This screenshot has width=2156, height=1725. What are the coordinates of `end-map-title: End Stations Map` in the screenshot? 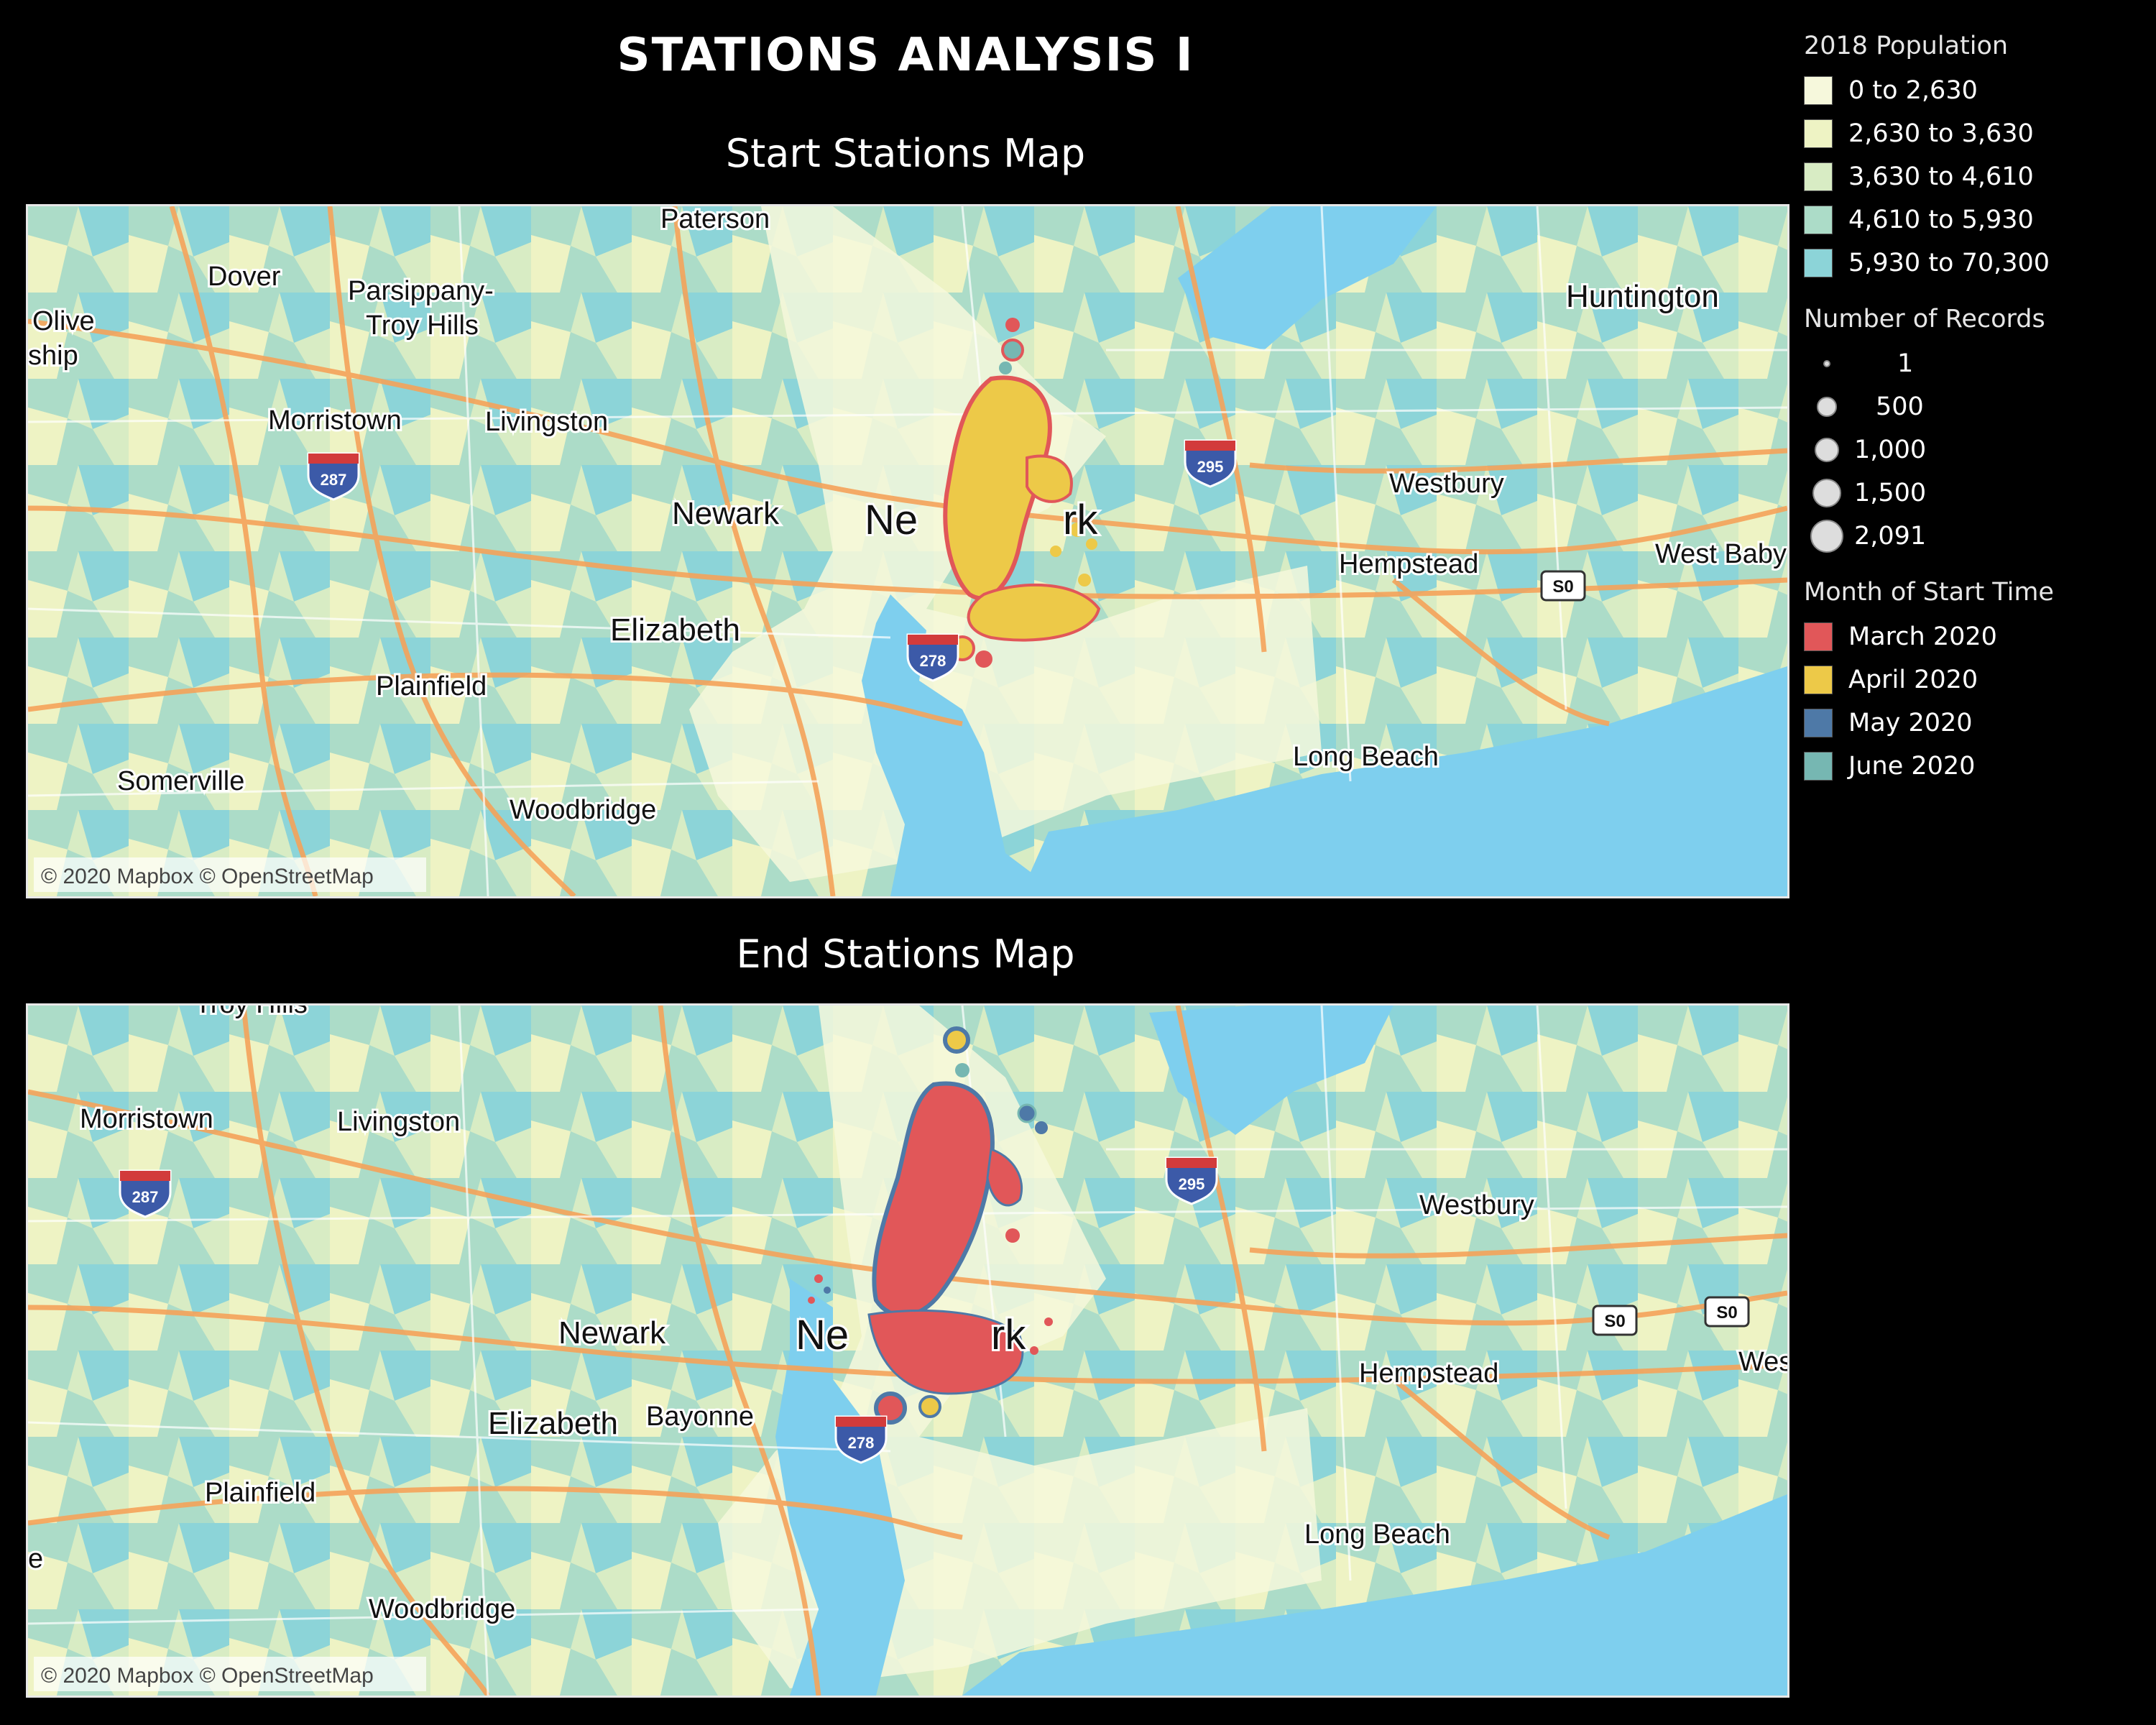 It's located at (905, 954).